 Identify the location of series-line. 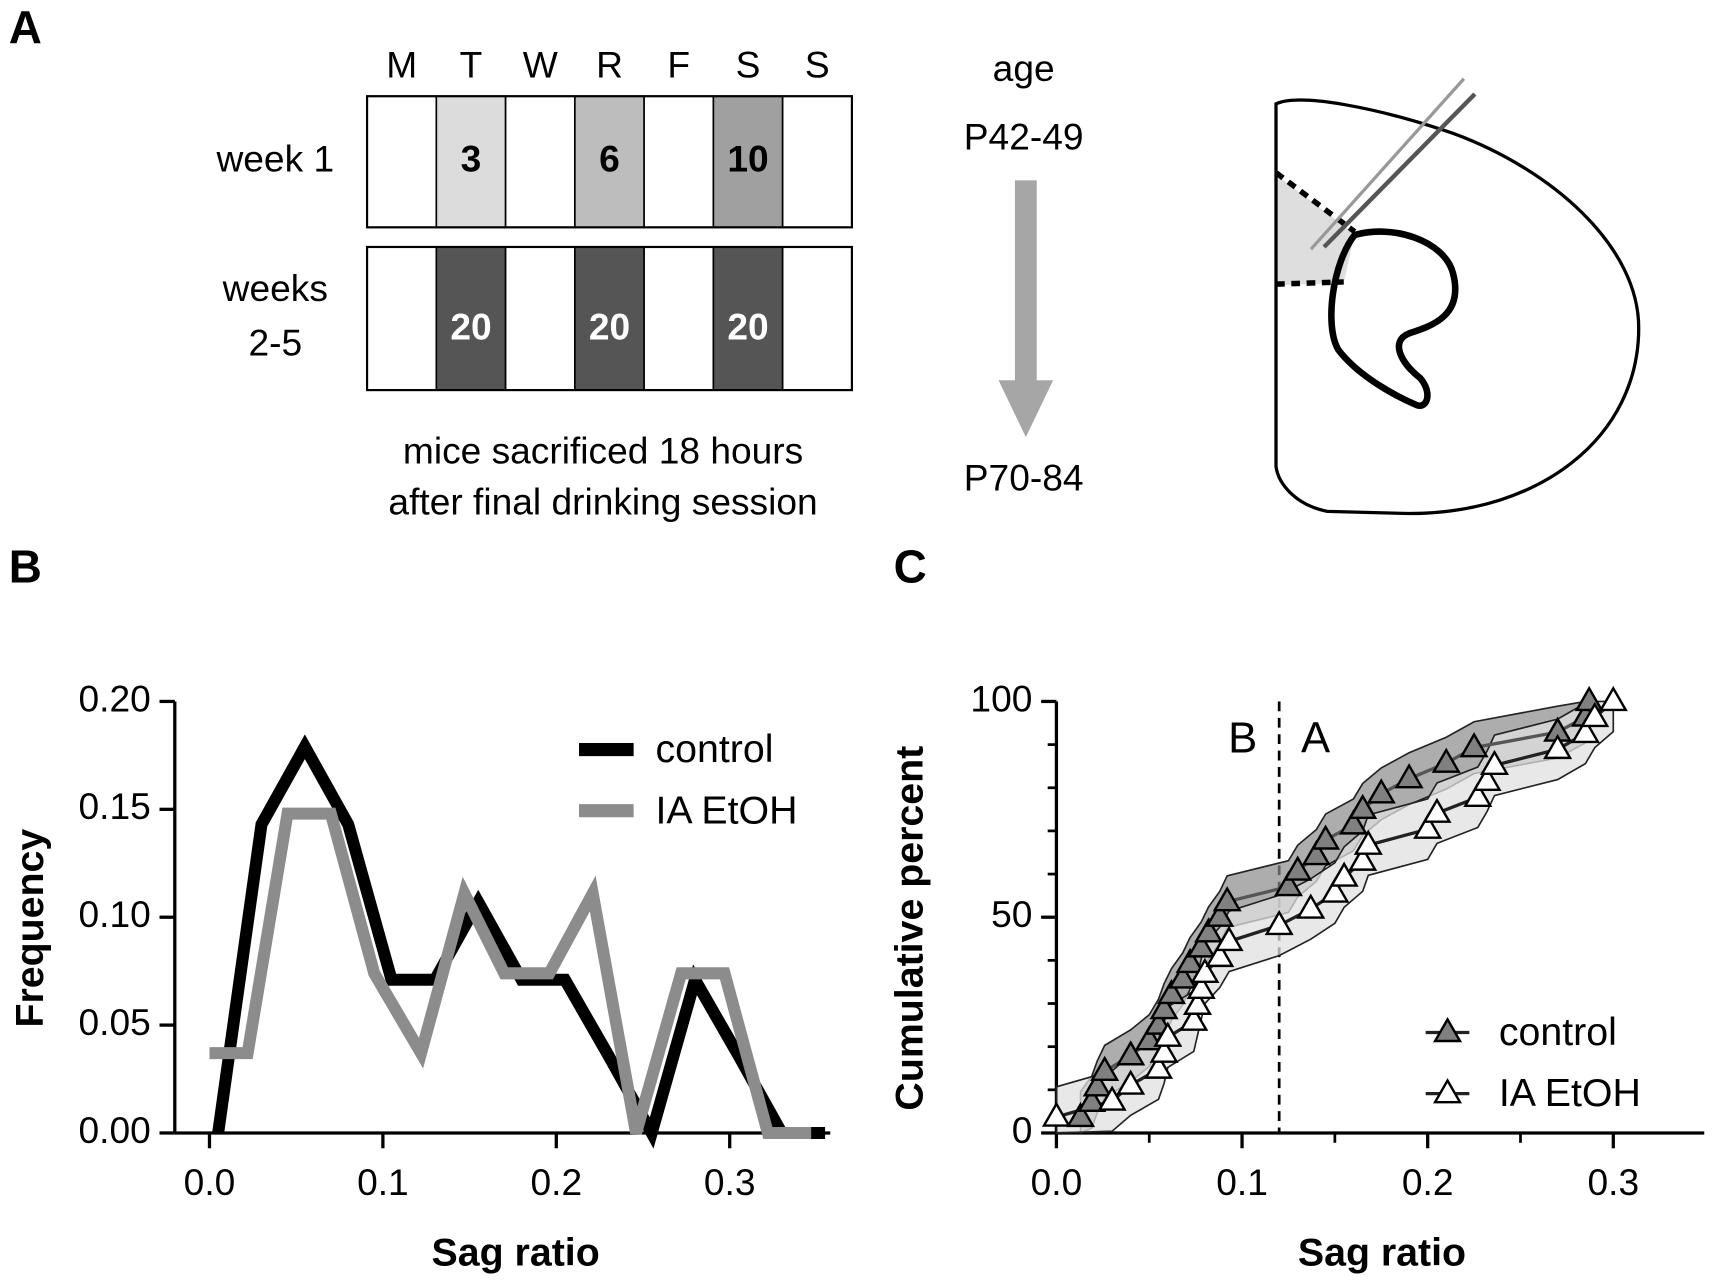
(519, 941).